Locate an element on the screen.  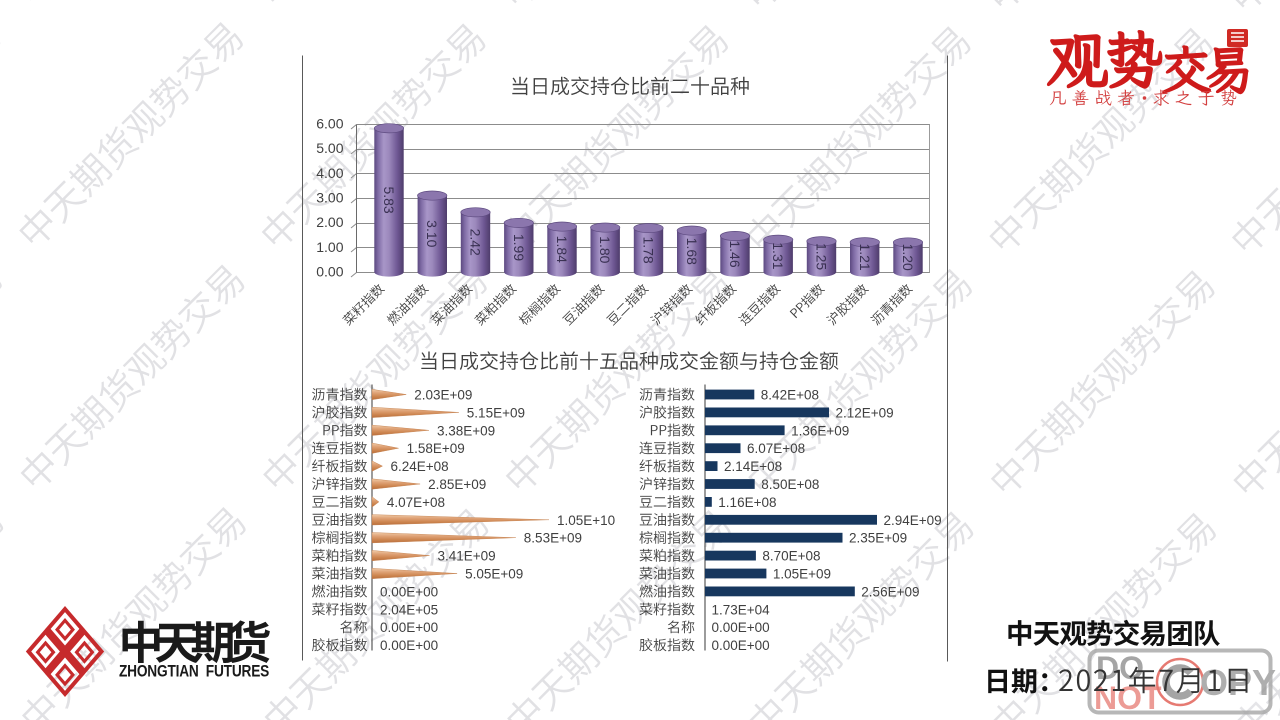
svg-text: 2.03E+09 is located at coordinates (443, 395).